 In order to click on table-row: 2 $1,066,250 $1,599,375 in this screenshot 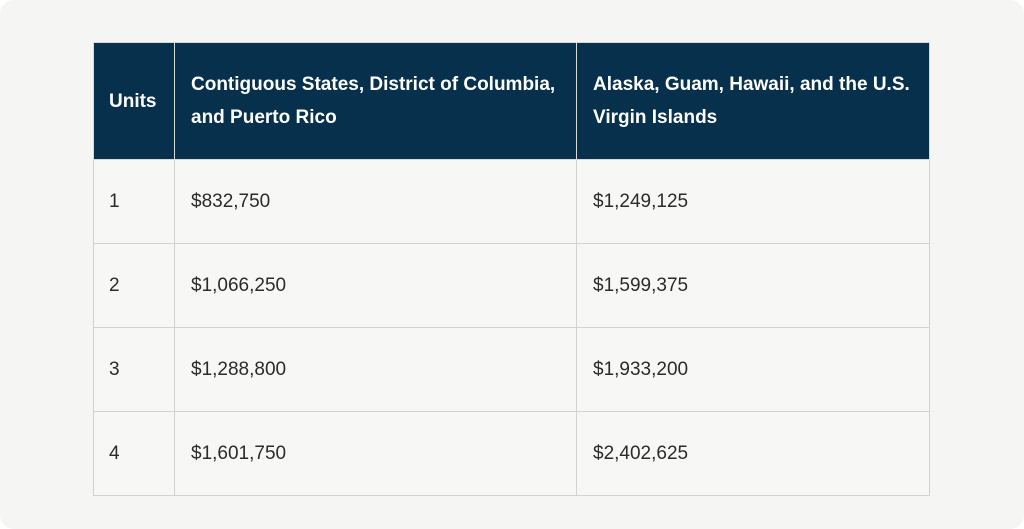, I will do `click(511, 285)`.